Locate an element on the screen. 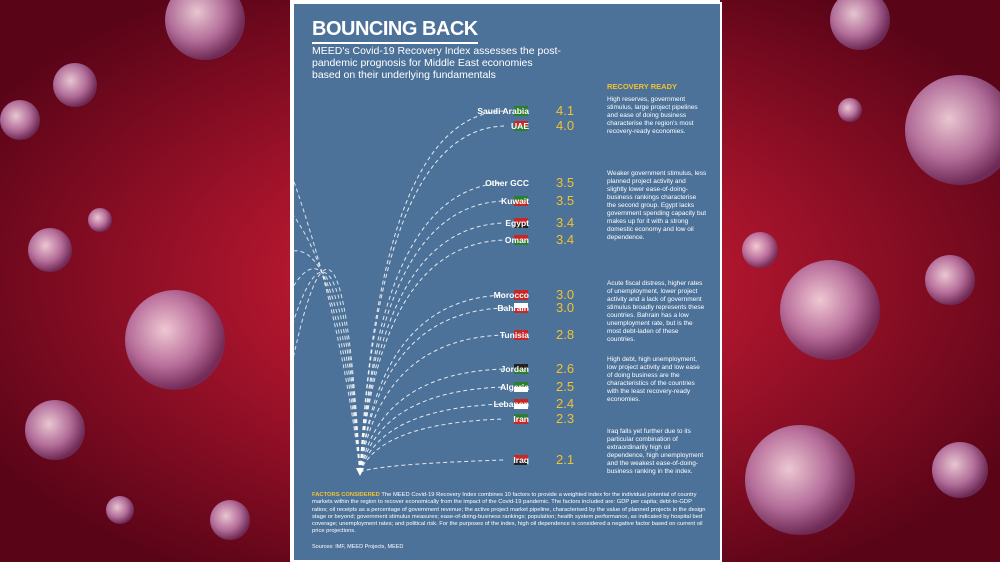 Image resolution: width=1000 pixels, height=562 pixels. country-name: Saudi Arabia is located at coordinates (503, 111).